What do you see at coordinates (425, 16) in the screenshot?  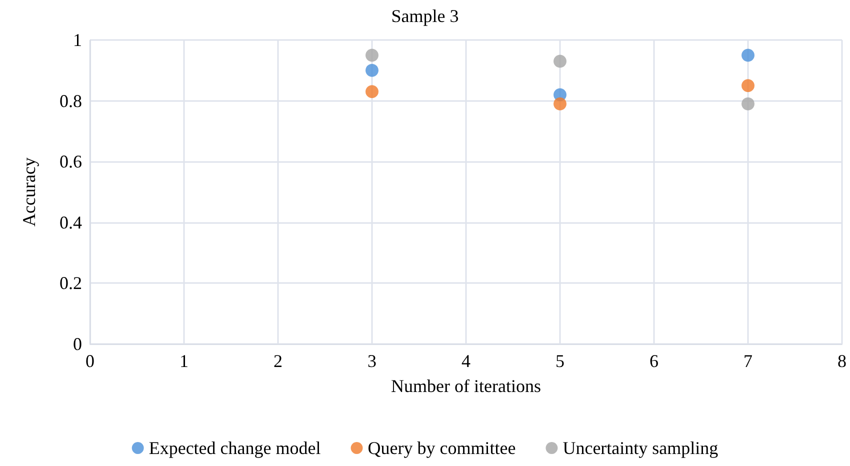 I see `chart-title: Sample 3` at bounding box center [425, 16].